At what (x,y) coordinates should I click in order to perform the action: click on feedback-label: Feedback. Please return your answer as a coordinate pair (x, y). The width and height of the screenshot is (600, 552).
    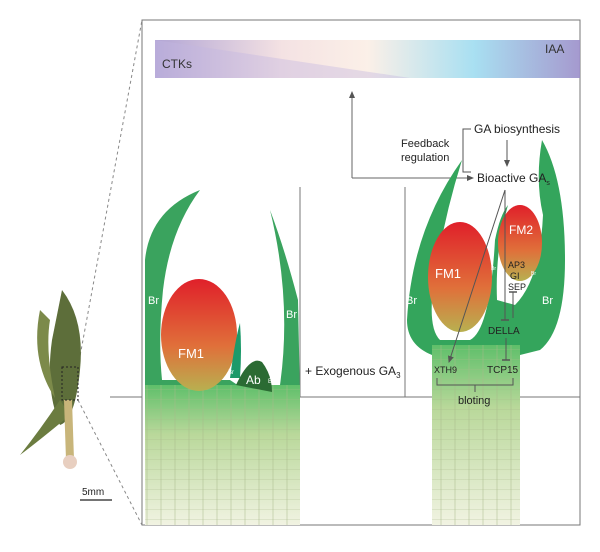
    Looking at the image, I should click on (425, 144).